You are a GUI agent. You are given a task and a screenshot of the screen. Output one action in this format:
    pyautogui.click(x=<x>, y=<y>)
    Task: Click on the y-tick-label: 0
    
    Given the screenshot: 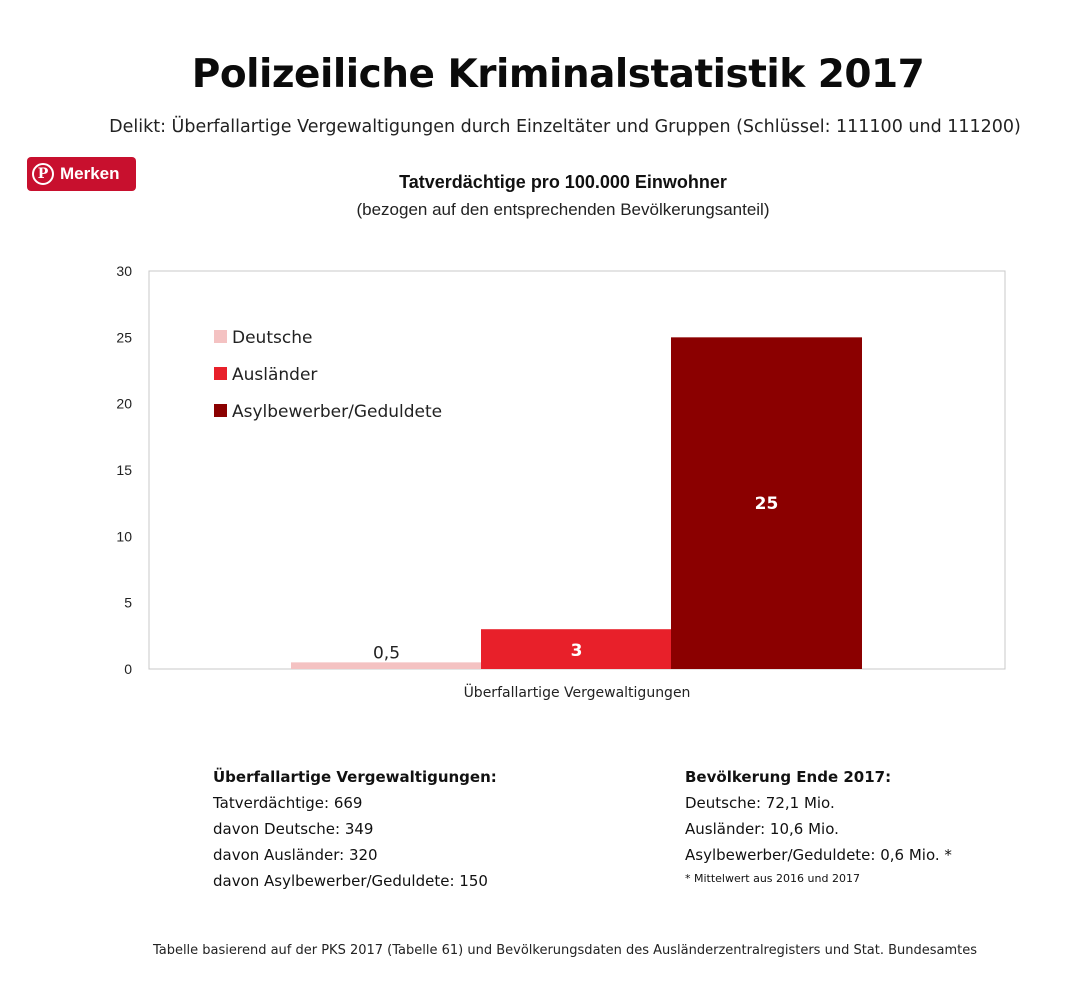 What is the action you would take?
    pyautogui.click(x=128, y=669)
    